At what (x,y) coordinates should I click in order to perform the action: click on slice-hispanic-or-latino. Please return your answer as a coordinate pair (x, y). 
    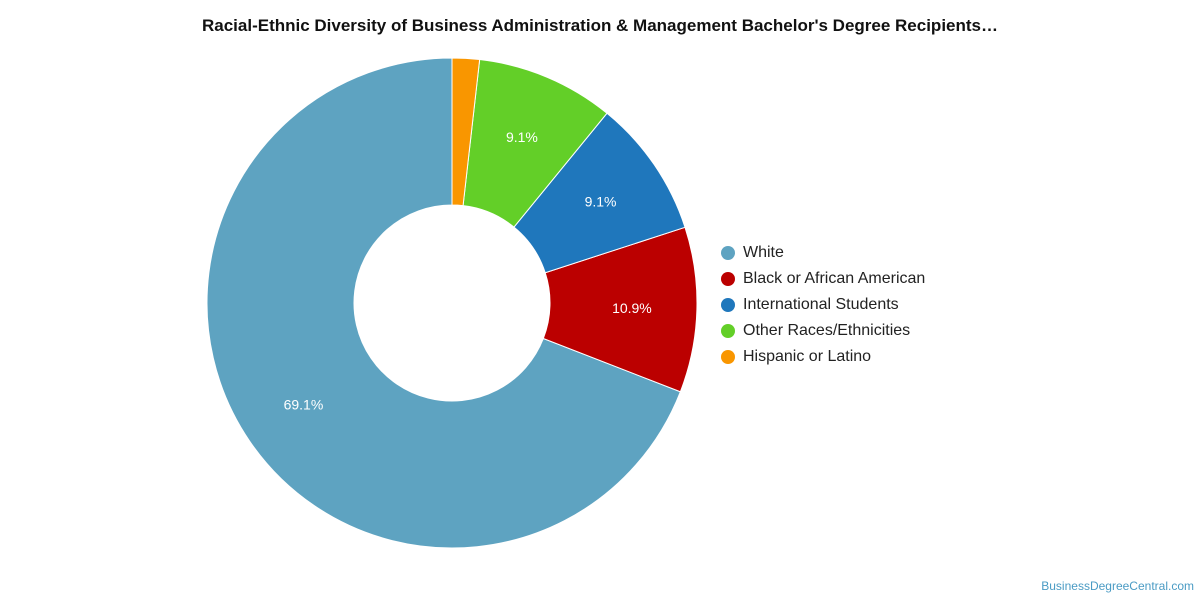
    Looking at the image, I should click on (466, 132).